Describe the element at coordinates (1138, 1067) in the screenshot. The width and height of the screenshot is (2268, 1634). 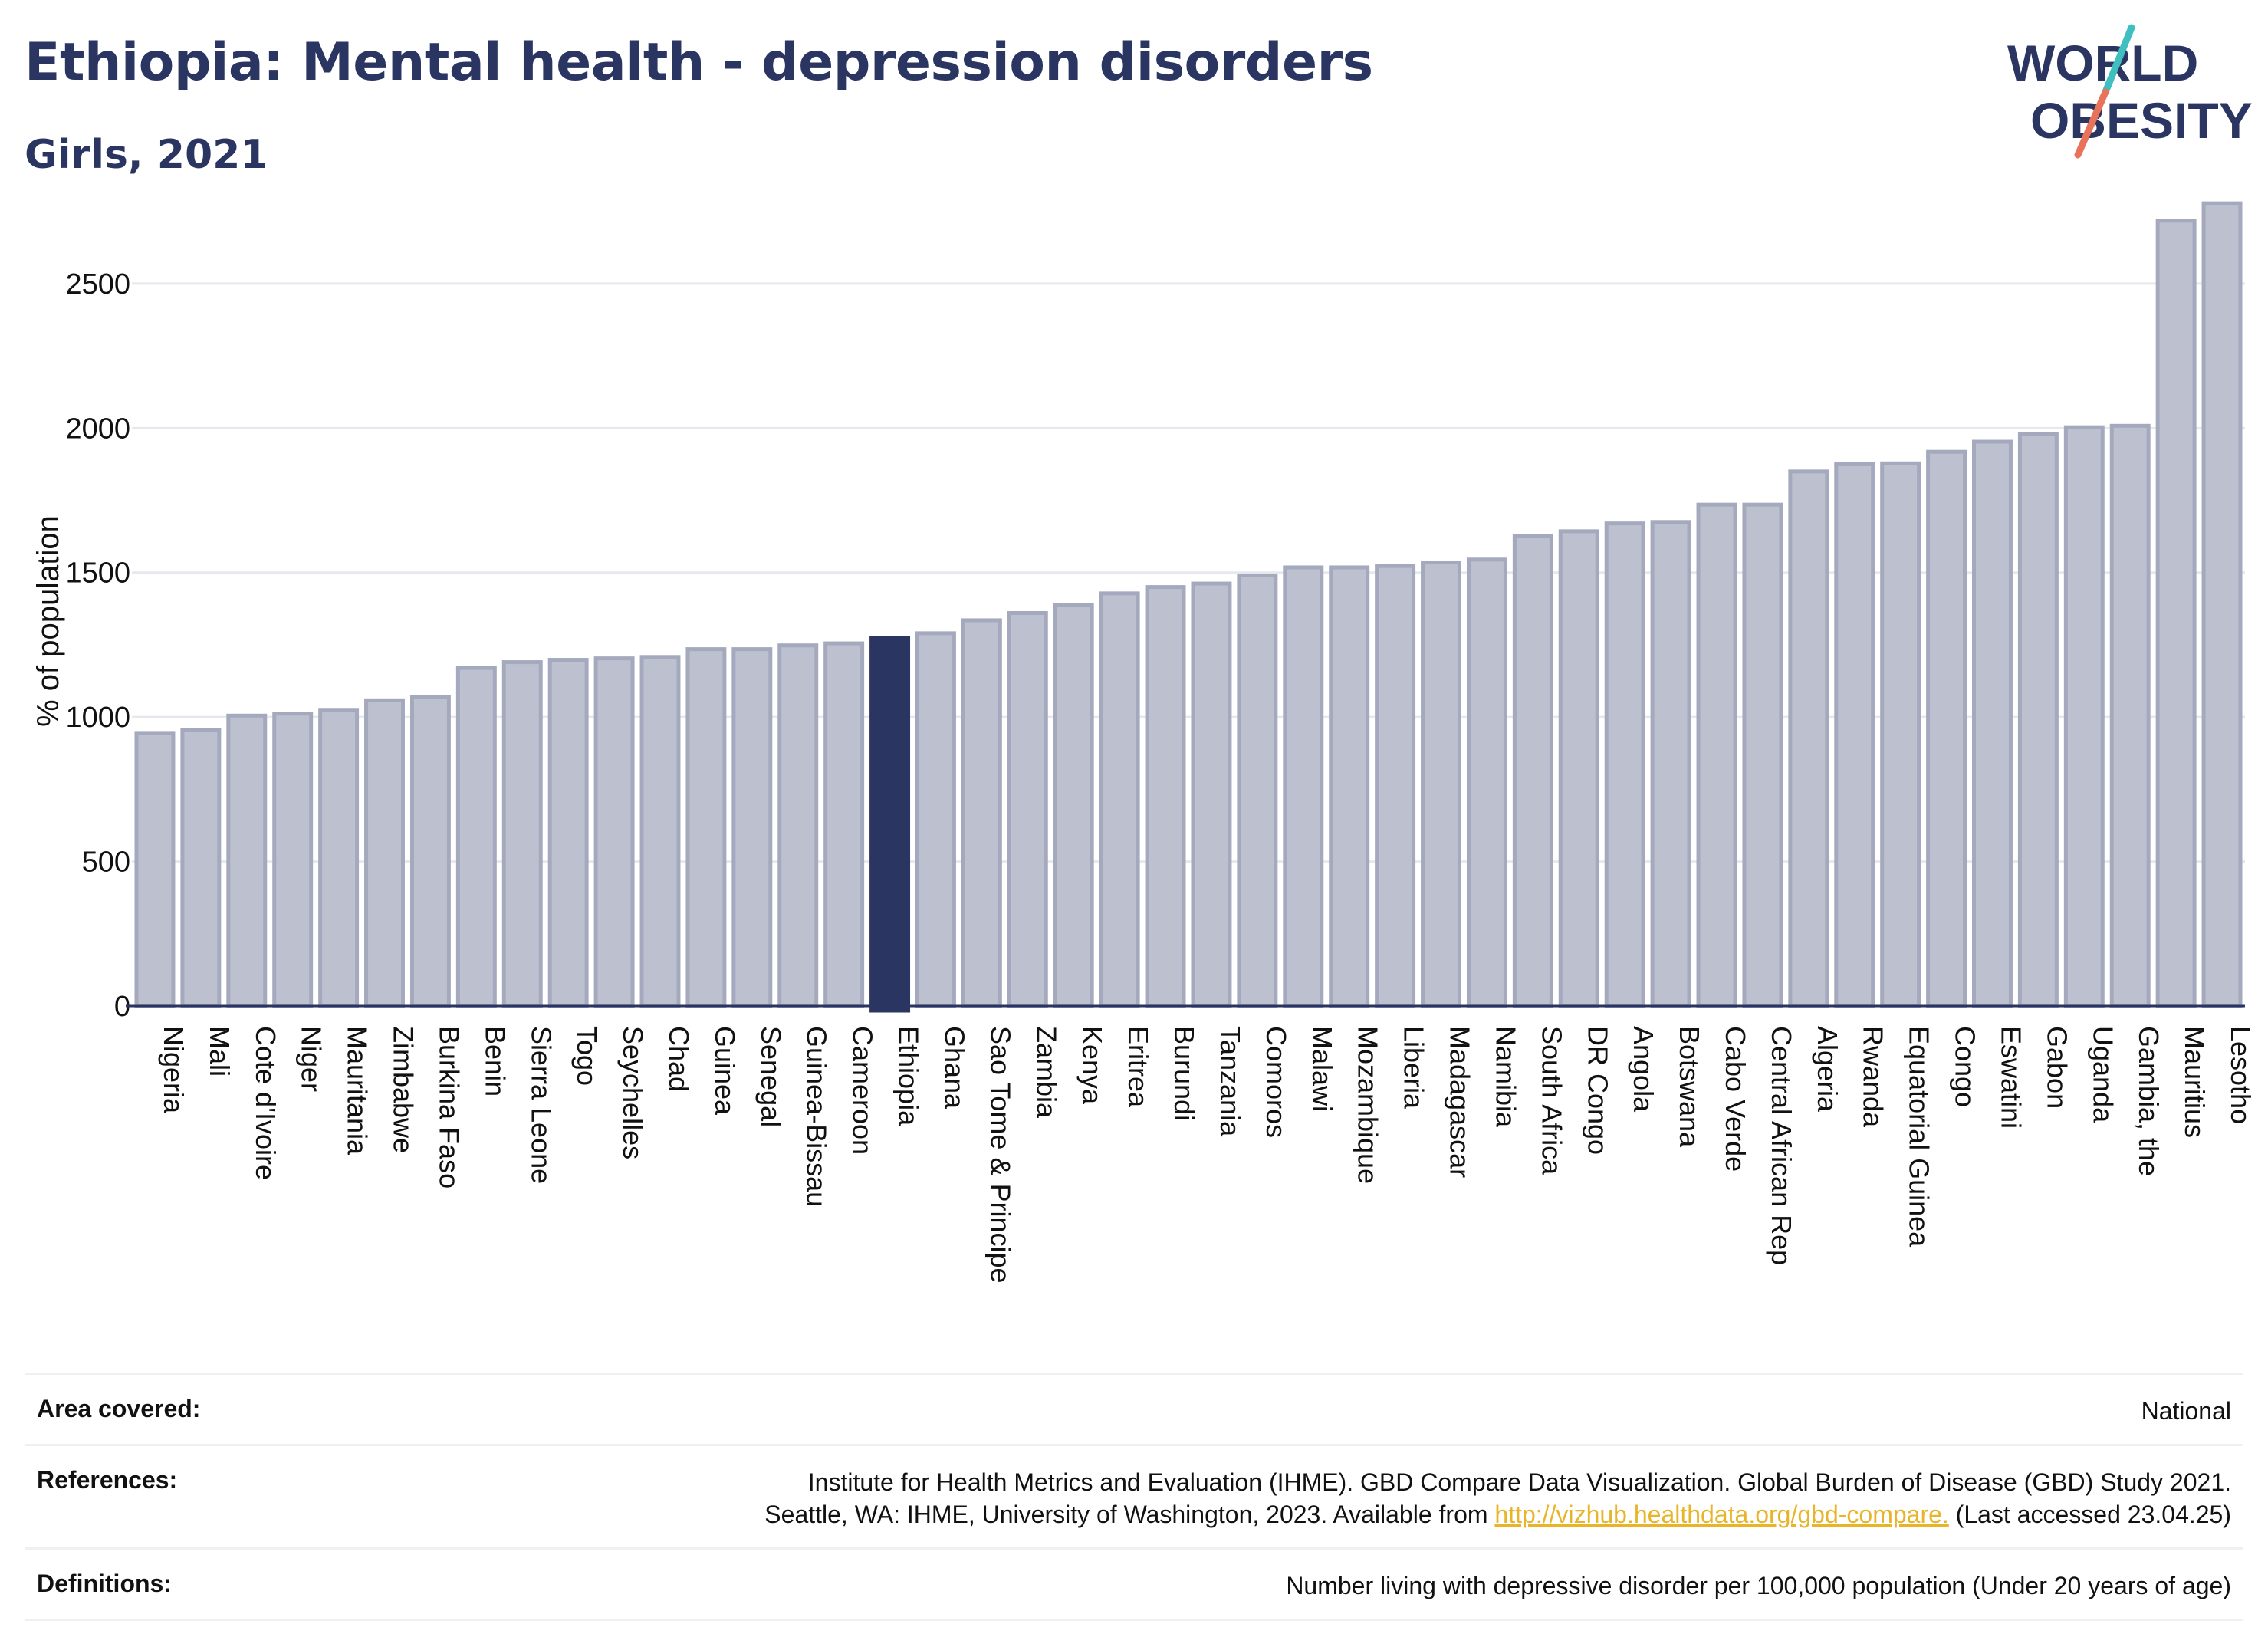
I see `x-tick-label: Eritrea` at that location.